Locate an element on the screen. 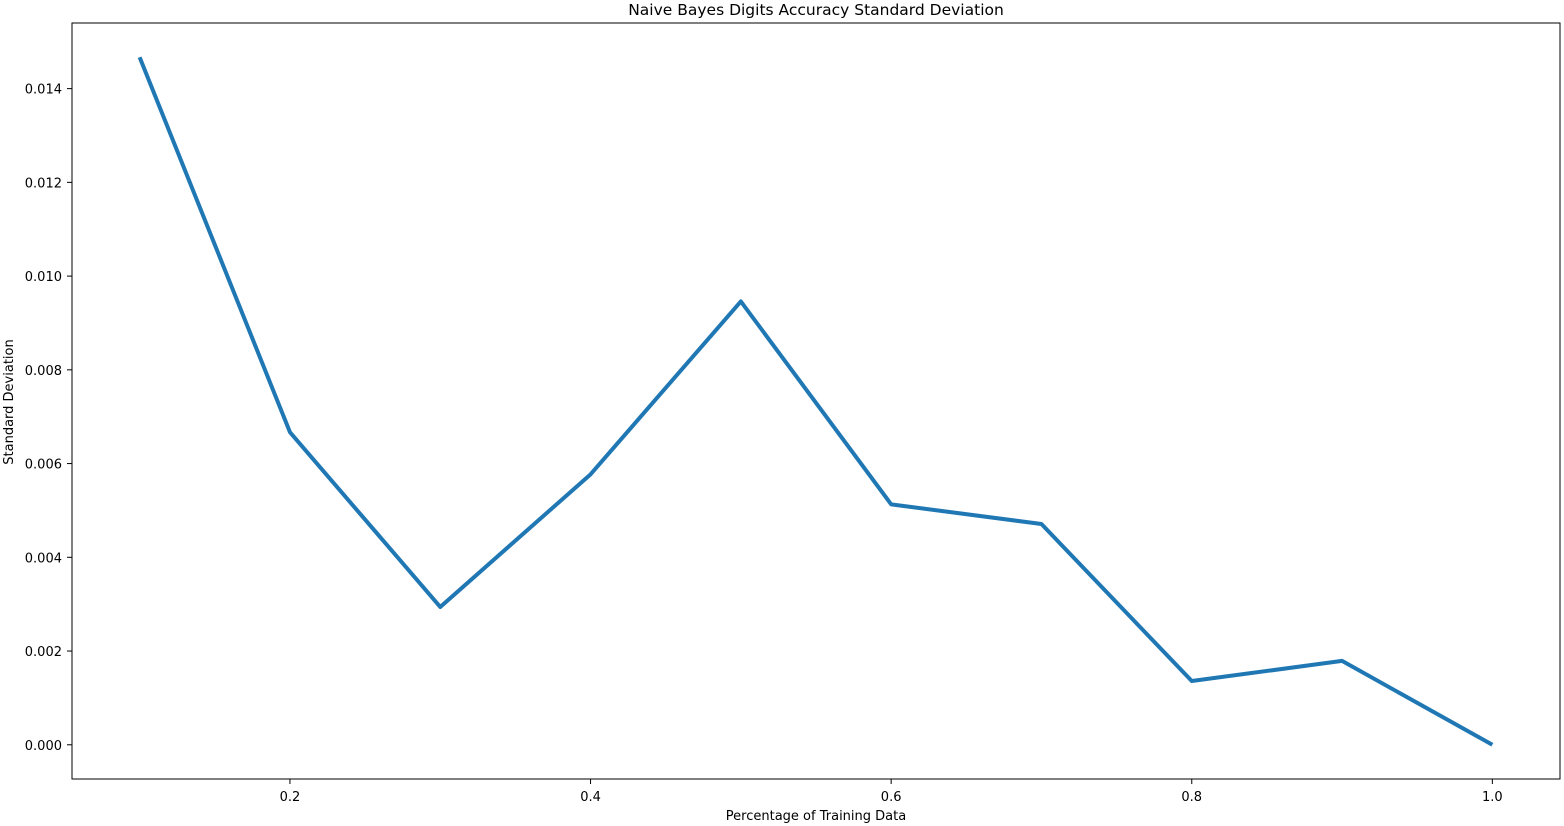 Image resolution: width=1564 pixels, height=826 pixels. y-tick-label: 0.010 is located at coordinates (43, 277).